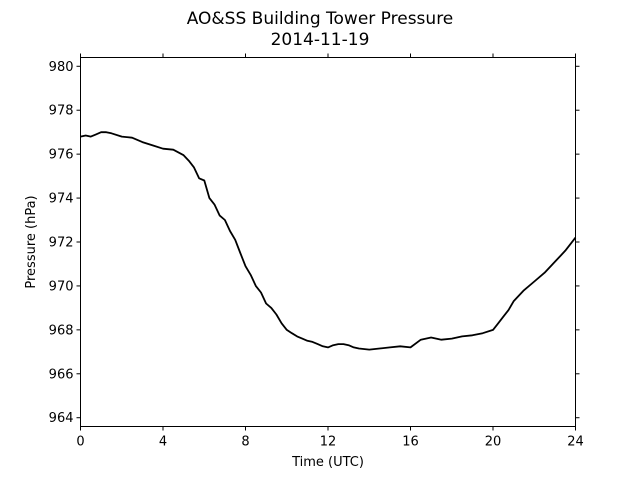 The image size is (640, 480). What do you see at coordinates (327, 462) in the screenshot?
I see `x-axis-label: Time (UTC)` at bounding box center [327, 462].